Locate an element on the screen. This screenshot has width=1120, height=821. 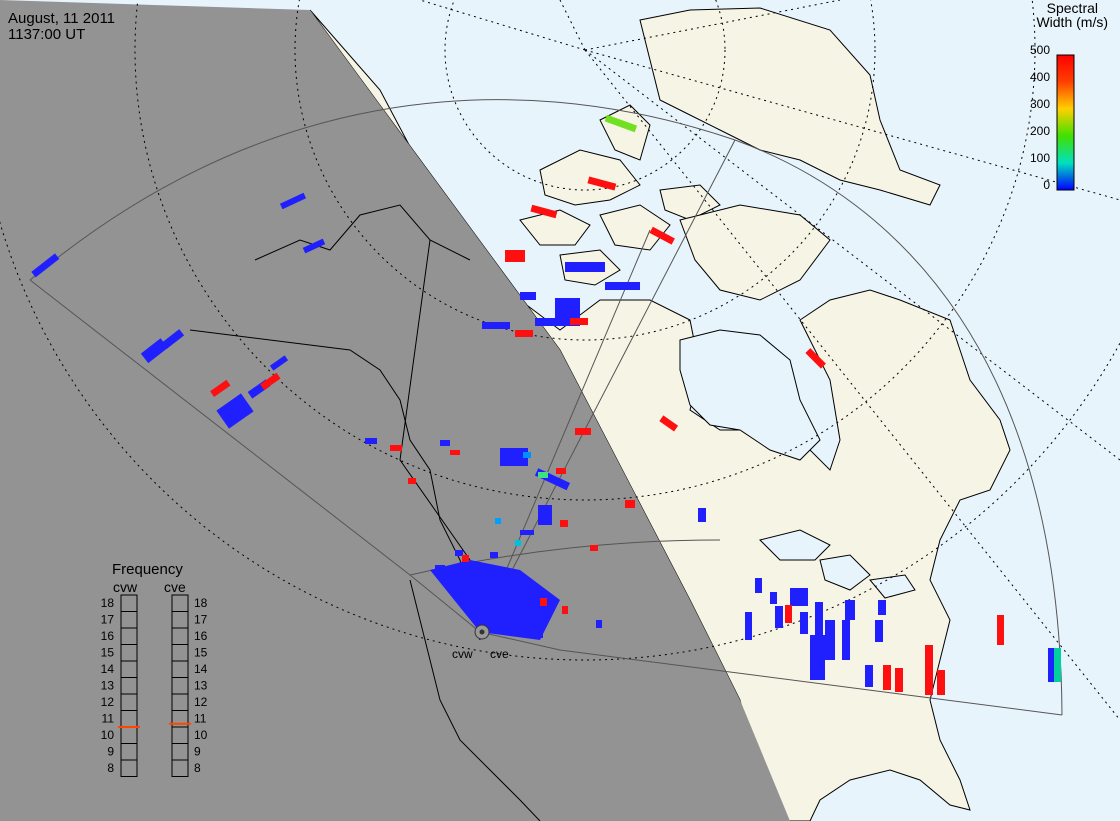
frequency-scale-label-right: 14 is located at coordinates (201, 669).